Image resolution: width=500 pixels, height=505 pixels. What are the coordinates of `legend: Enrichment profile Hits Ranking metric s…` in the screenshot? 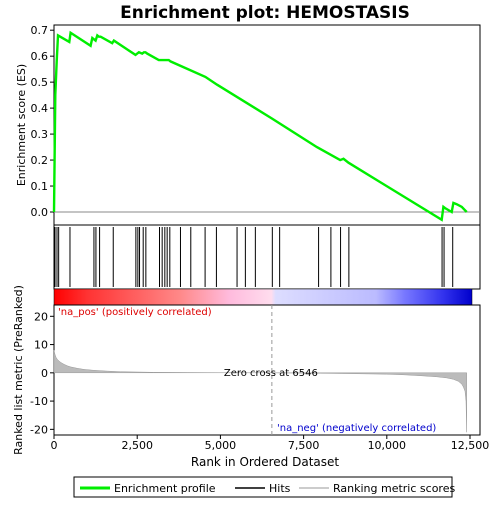 It's located at (264, 487).